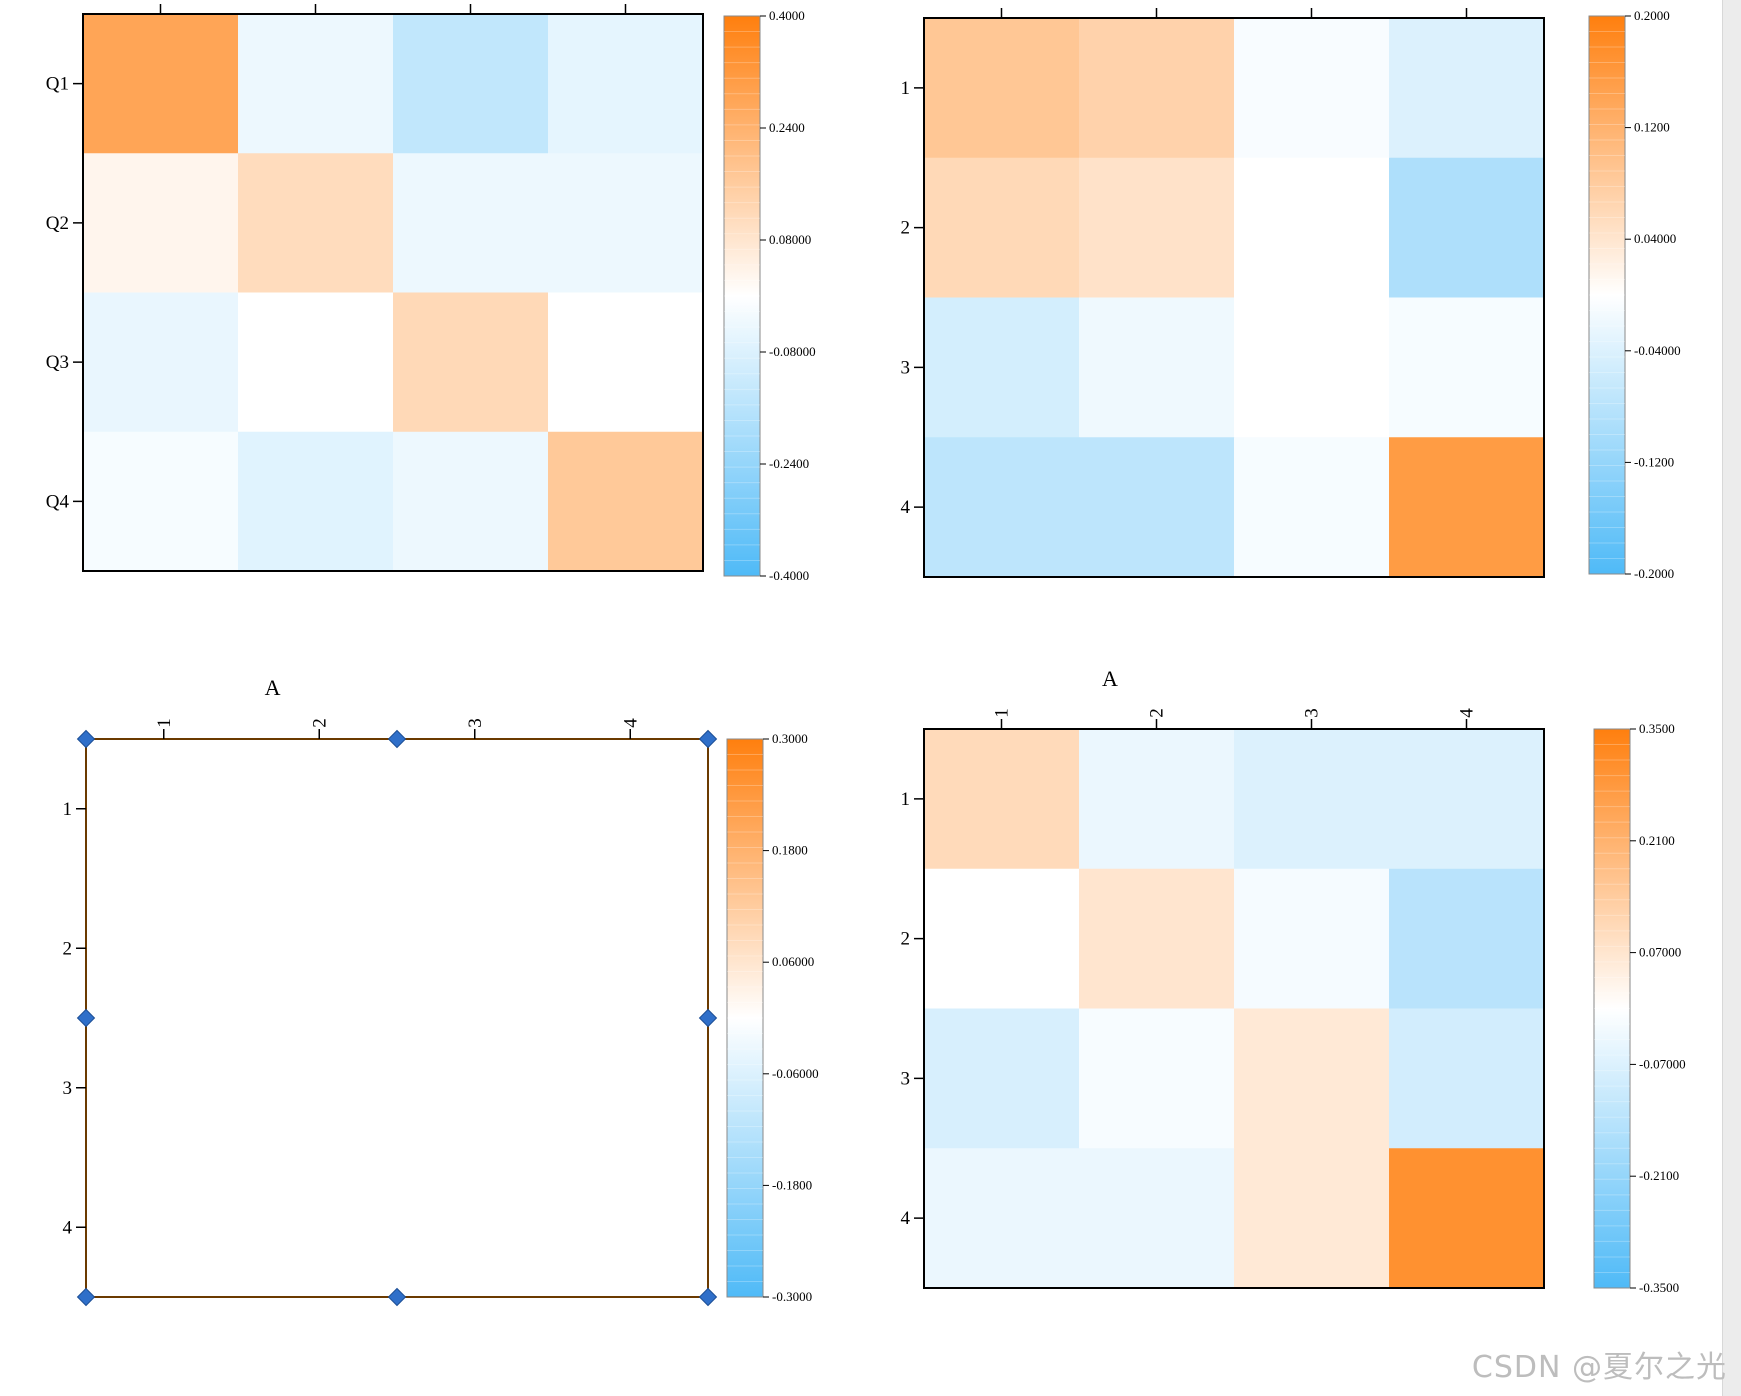 The height and width of the screenshot is (1396, 1741). Describe the element at coordinates (745, 1018) in the screenshot. I see `colorbar-gradient` at that location.